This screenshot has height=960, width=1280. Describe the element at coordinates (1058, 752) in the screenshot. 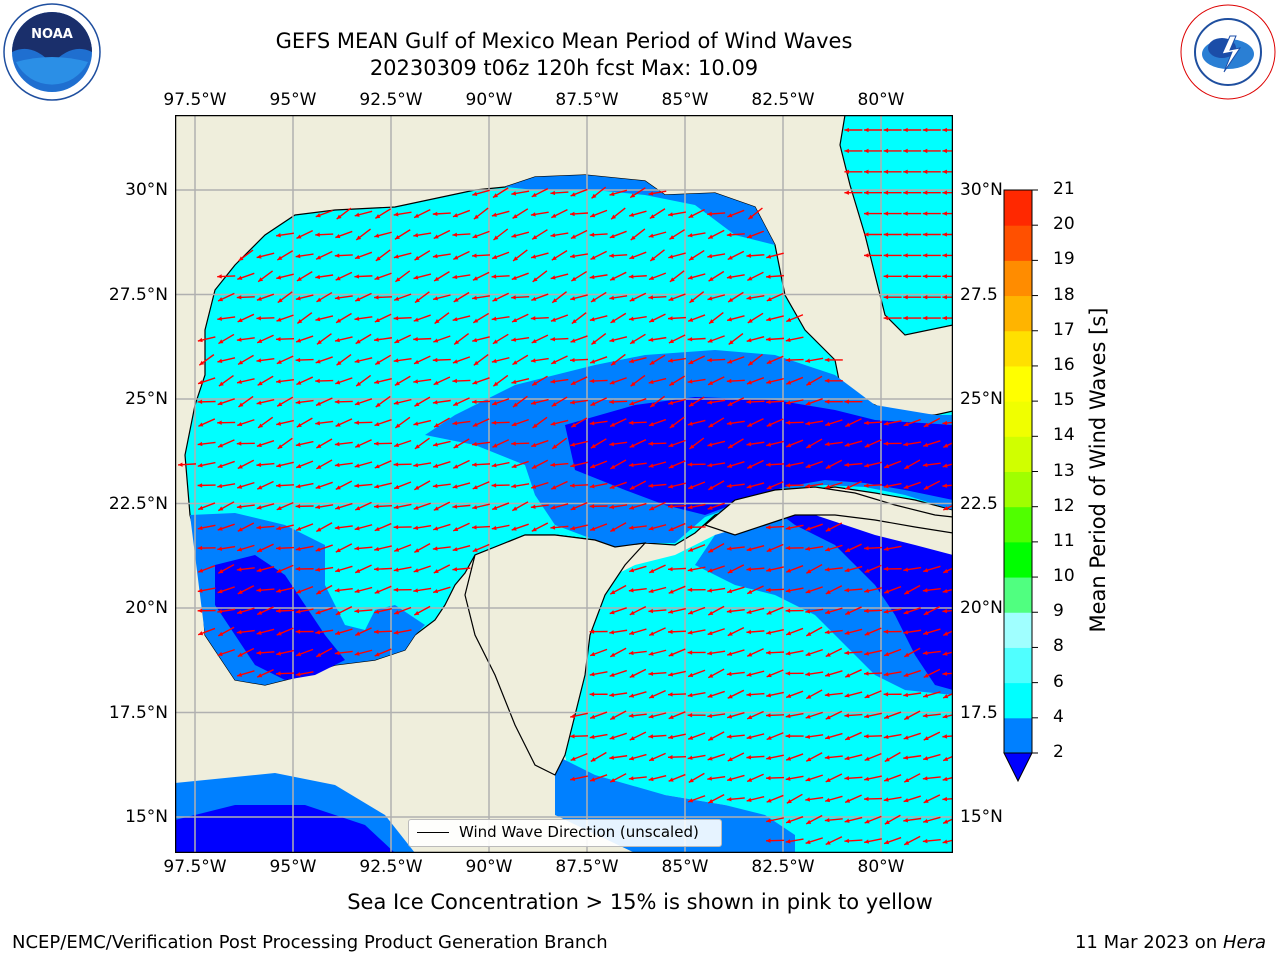

I see `colorbar-level-label: 2` at that location.